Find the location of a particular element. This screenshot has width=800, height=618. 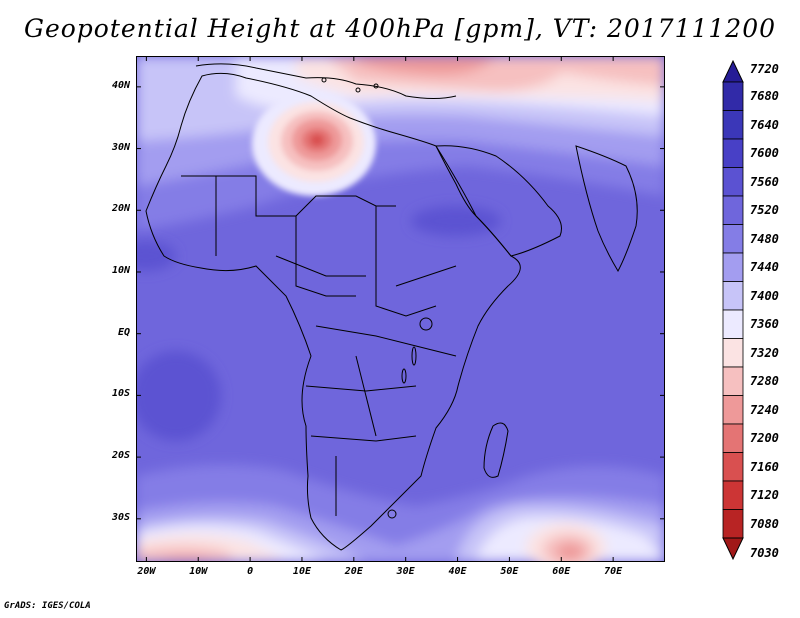

colorbar-level-label: 7480 is located at coordinates (764, 238).